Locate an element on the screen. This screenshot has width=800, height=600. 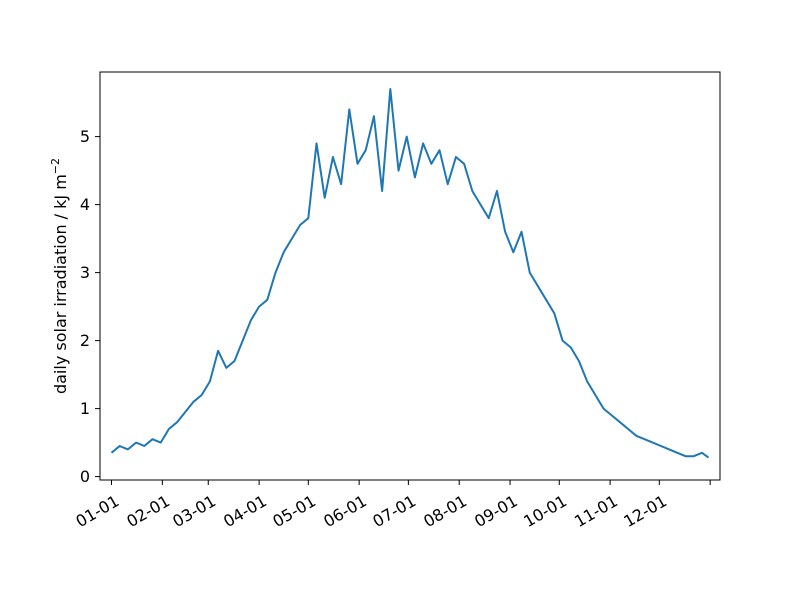
y-tick-label: 5 is located at coordinates (85, 136).